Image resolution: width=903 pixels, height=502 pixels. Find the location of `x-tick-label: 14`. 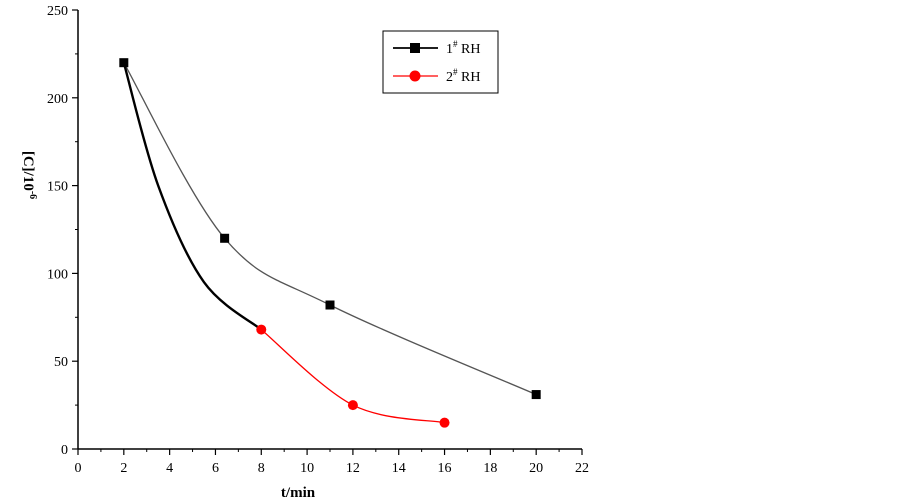

x-tick-label: 14 is located at coordinates (399, 468).